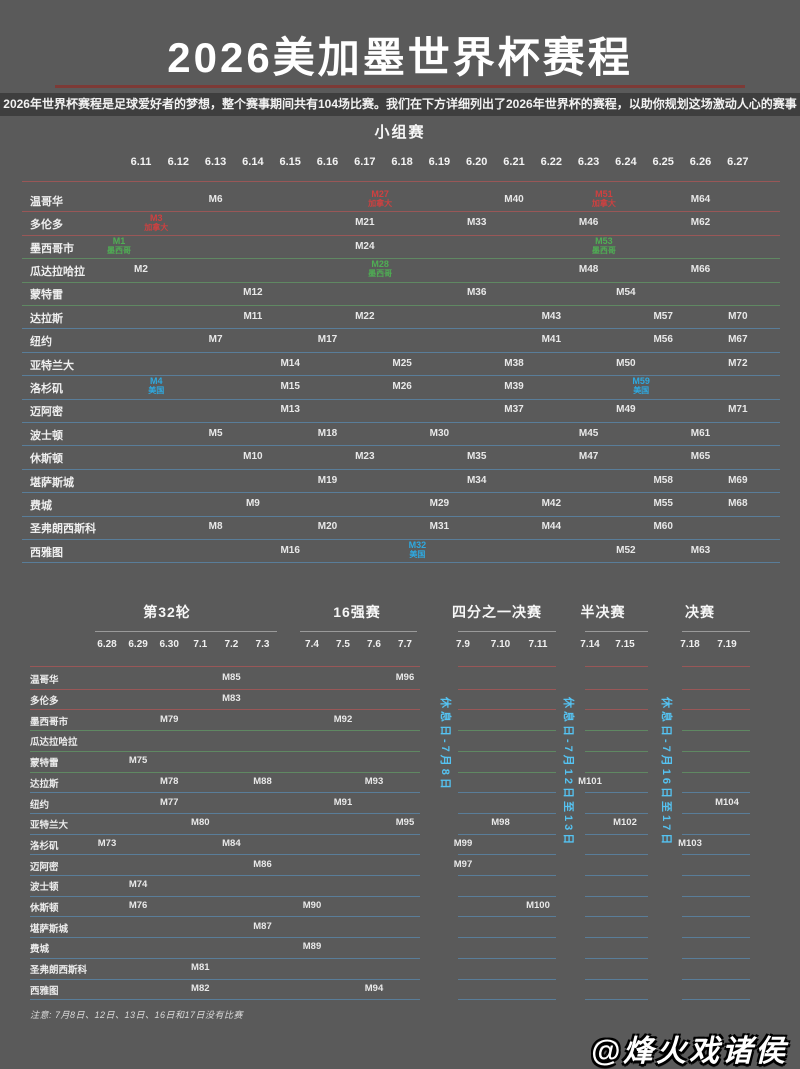 Image resolution: width=800 pixels, height=1069 pixels. I want to click on match-cell: M81, so click(200, 968).